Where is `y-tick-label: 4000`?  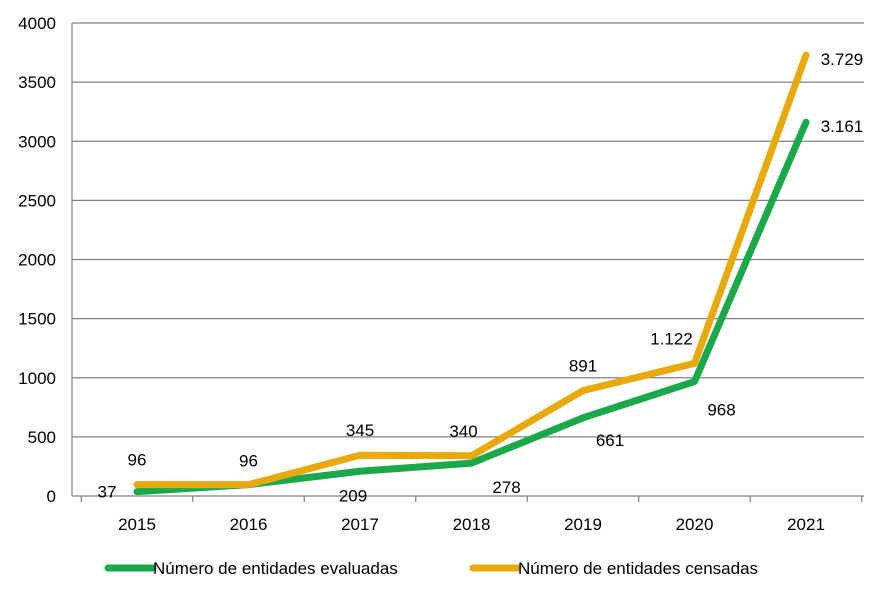
y-tick-label: 4000 is located at coordinates (37, 23).